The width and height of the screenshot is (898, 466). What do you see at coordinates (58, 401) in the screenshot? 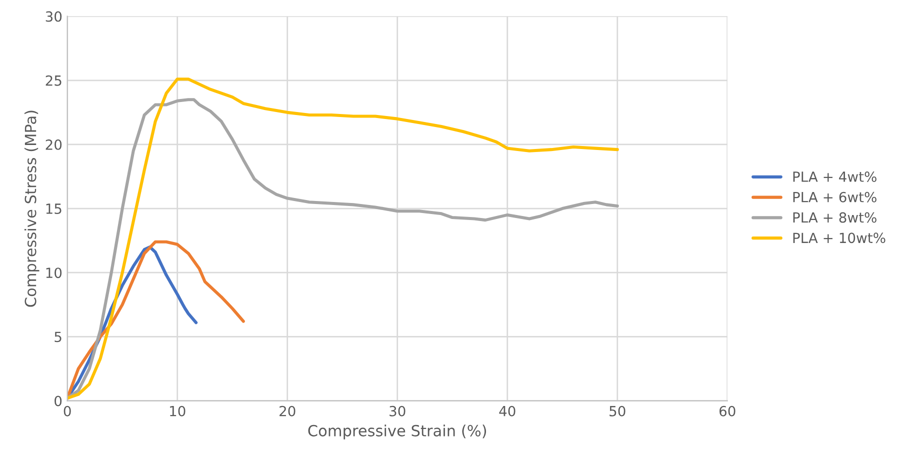
I see `y-tick-label: 0` at bounding box center [58, 401].